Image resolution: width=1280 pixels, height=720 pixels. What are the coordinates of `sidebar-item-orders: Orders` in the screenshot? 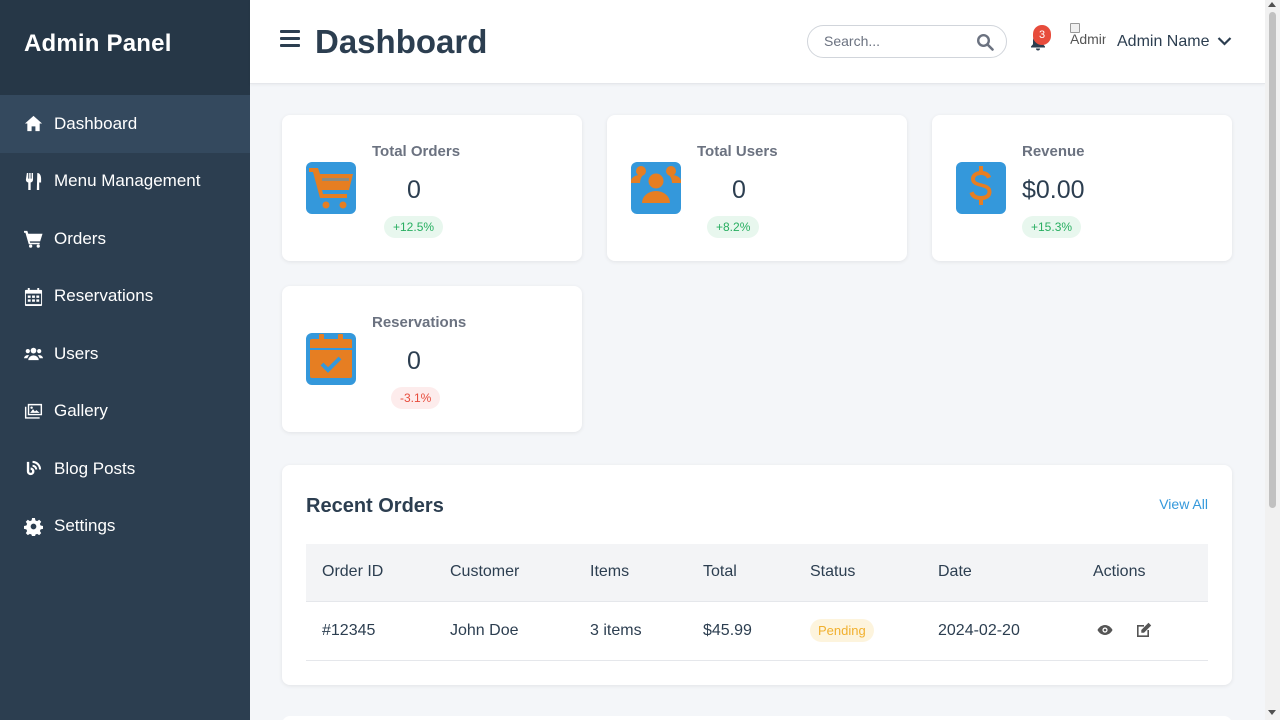 It's located at (125, 239).